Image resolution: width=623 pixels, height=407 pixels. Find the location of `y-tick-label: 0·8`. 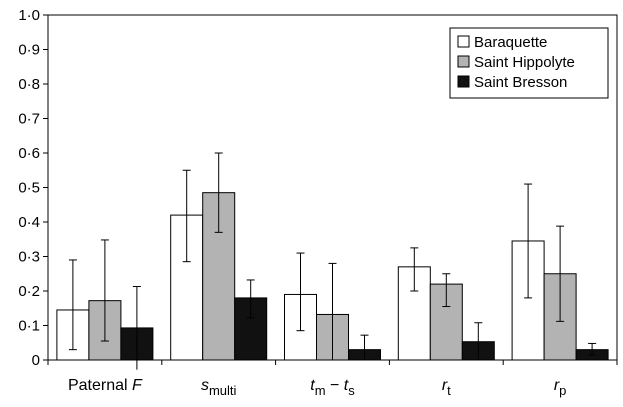

y-tick-label: 0·8 is located at coordinates (29, 84).